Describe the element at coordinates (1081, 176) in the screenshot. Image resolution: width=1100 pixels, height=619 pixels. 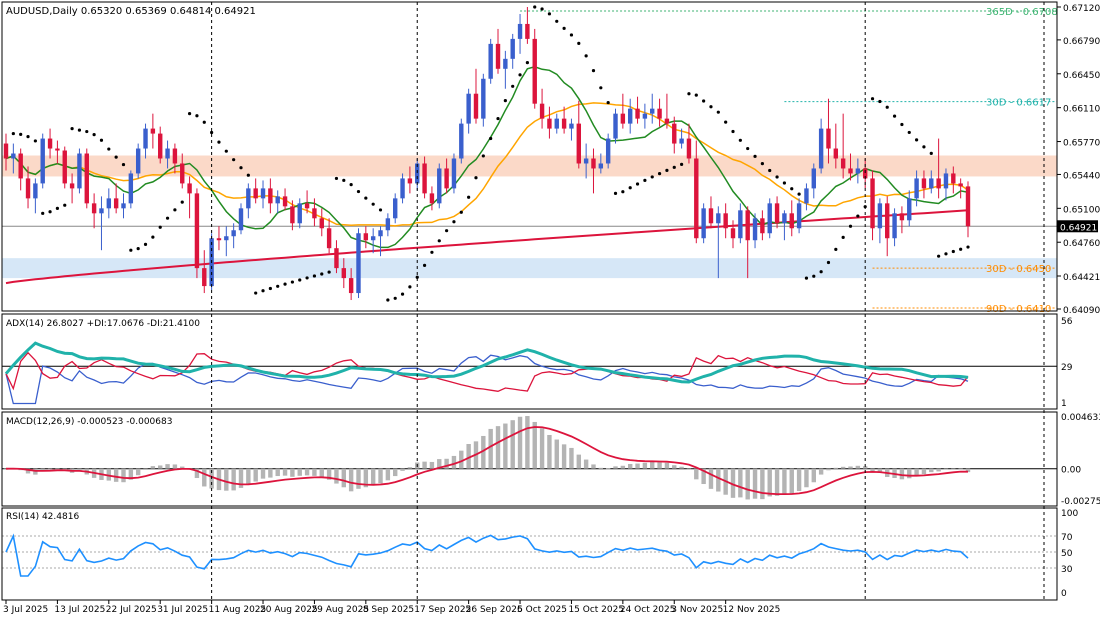
I see `price-tick-label-5: 0.65440` at that location.